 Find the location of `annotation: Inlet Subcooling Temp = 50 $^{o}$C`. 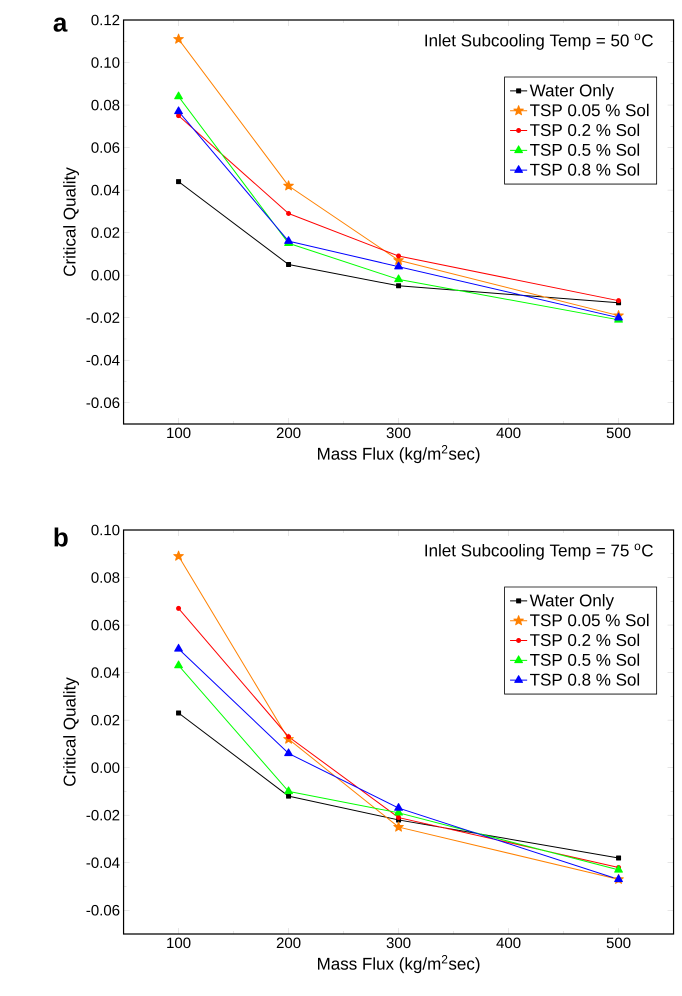

annotation: Inlet Subcooling Temp = 50 $^{o}$C is located at coordinates (540, 42).